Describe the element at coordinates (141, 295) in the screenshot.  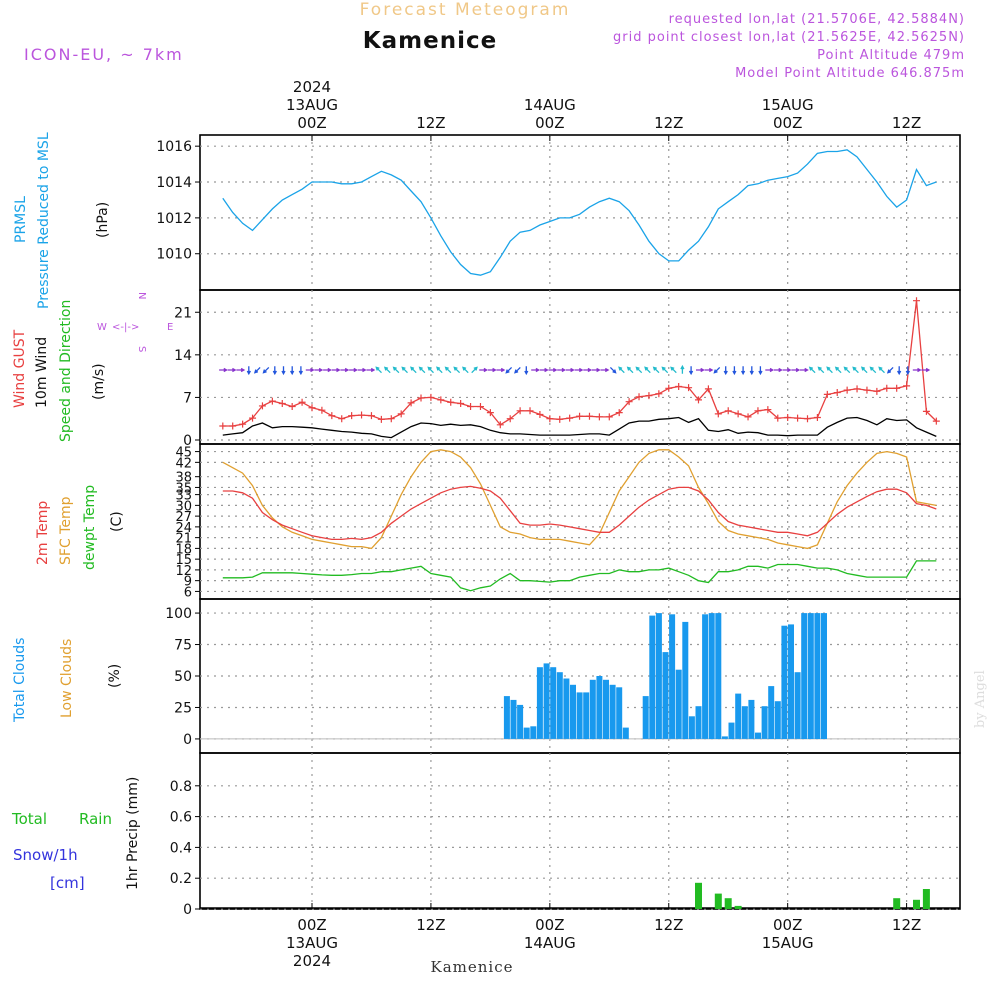
I see `compass-n: N` at that location.